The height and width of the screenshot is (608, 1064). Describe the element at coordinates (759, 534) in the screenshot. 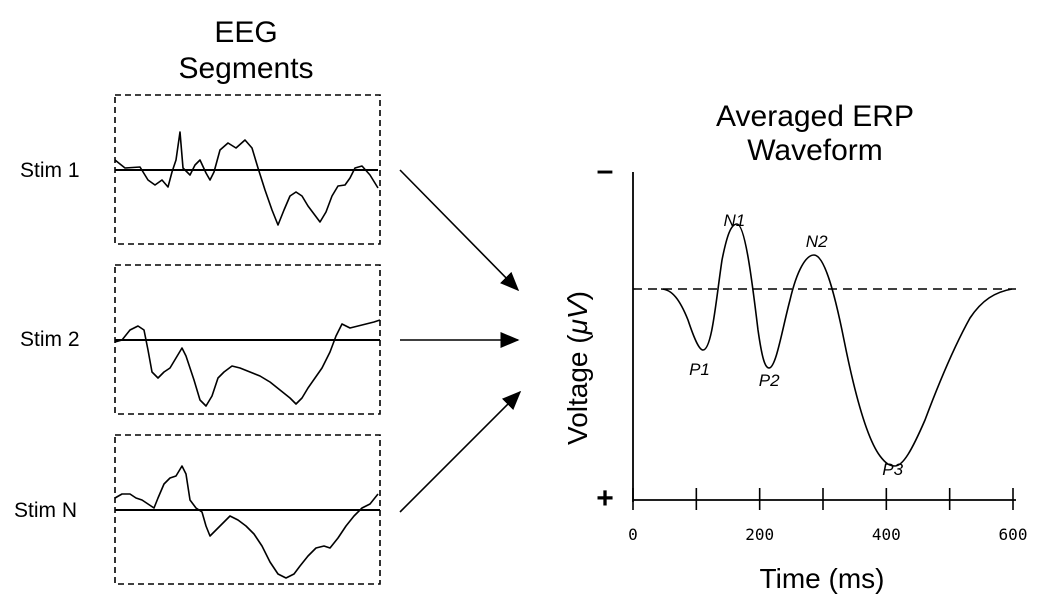

I see `x-tick-label: 200` at that location.